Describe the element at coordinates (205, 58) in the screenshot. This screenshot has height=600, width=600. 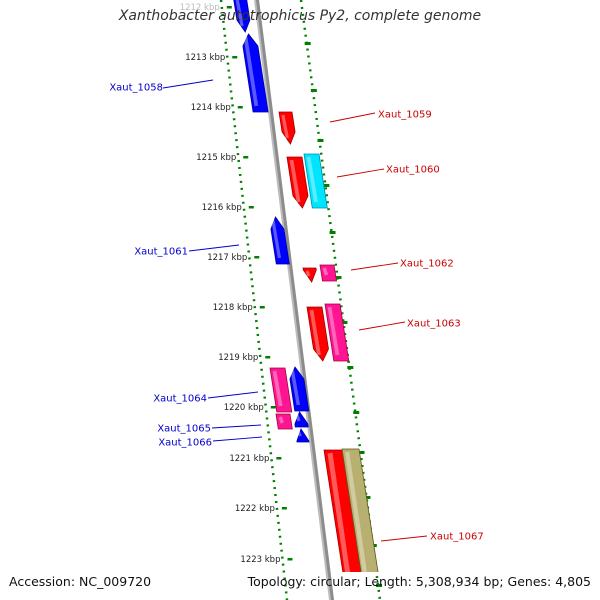
I see `ruler-label-1: 1213 kbp` at that location.